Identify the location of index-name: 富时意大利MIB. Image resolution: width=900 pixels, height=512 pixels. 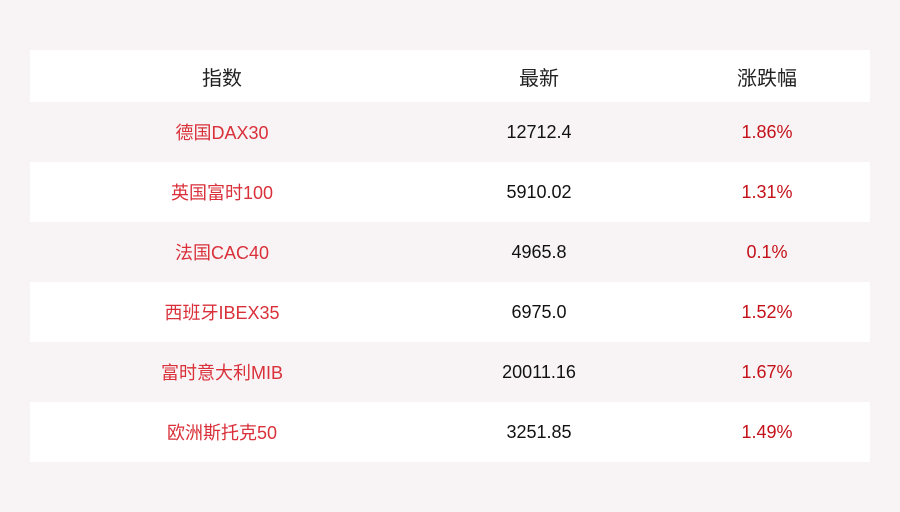
(221, 373).